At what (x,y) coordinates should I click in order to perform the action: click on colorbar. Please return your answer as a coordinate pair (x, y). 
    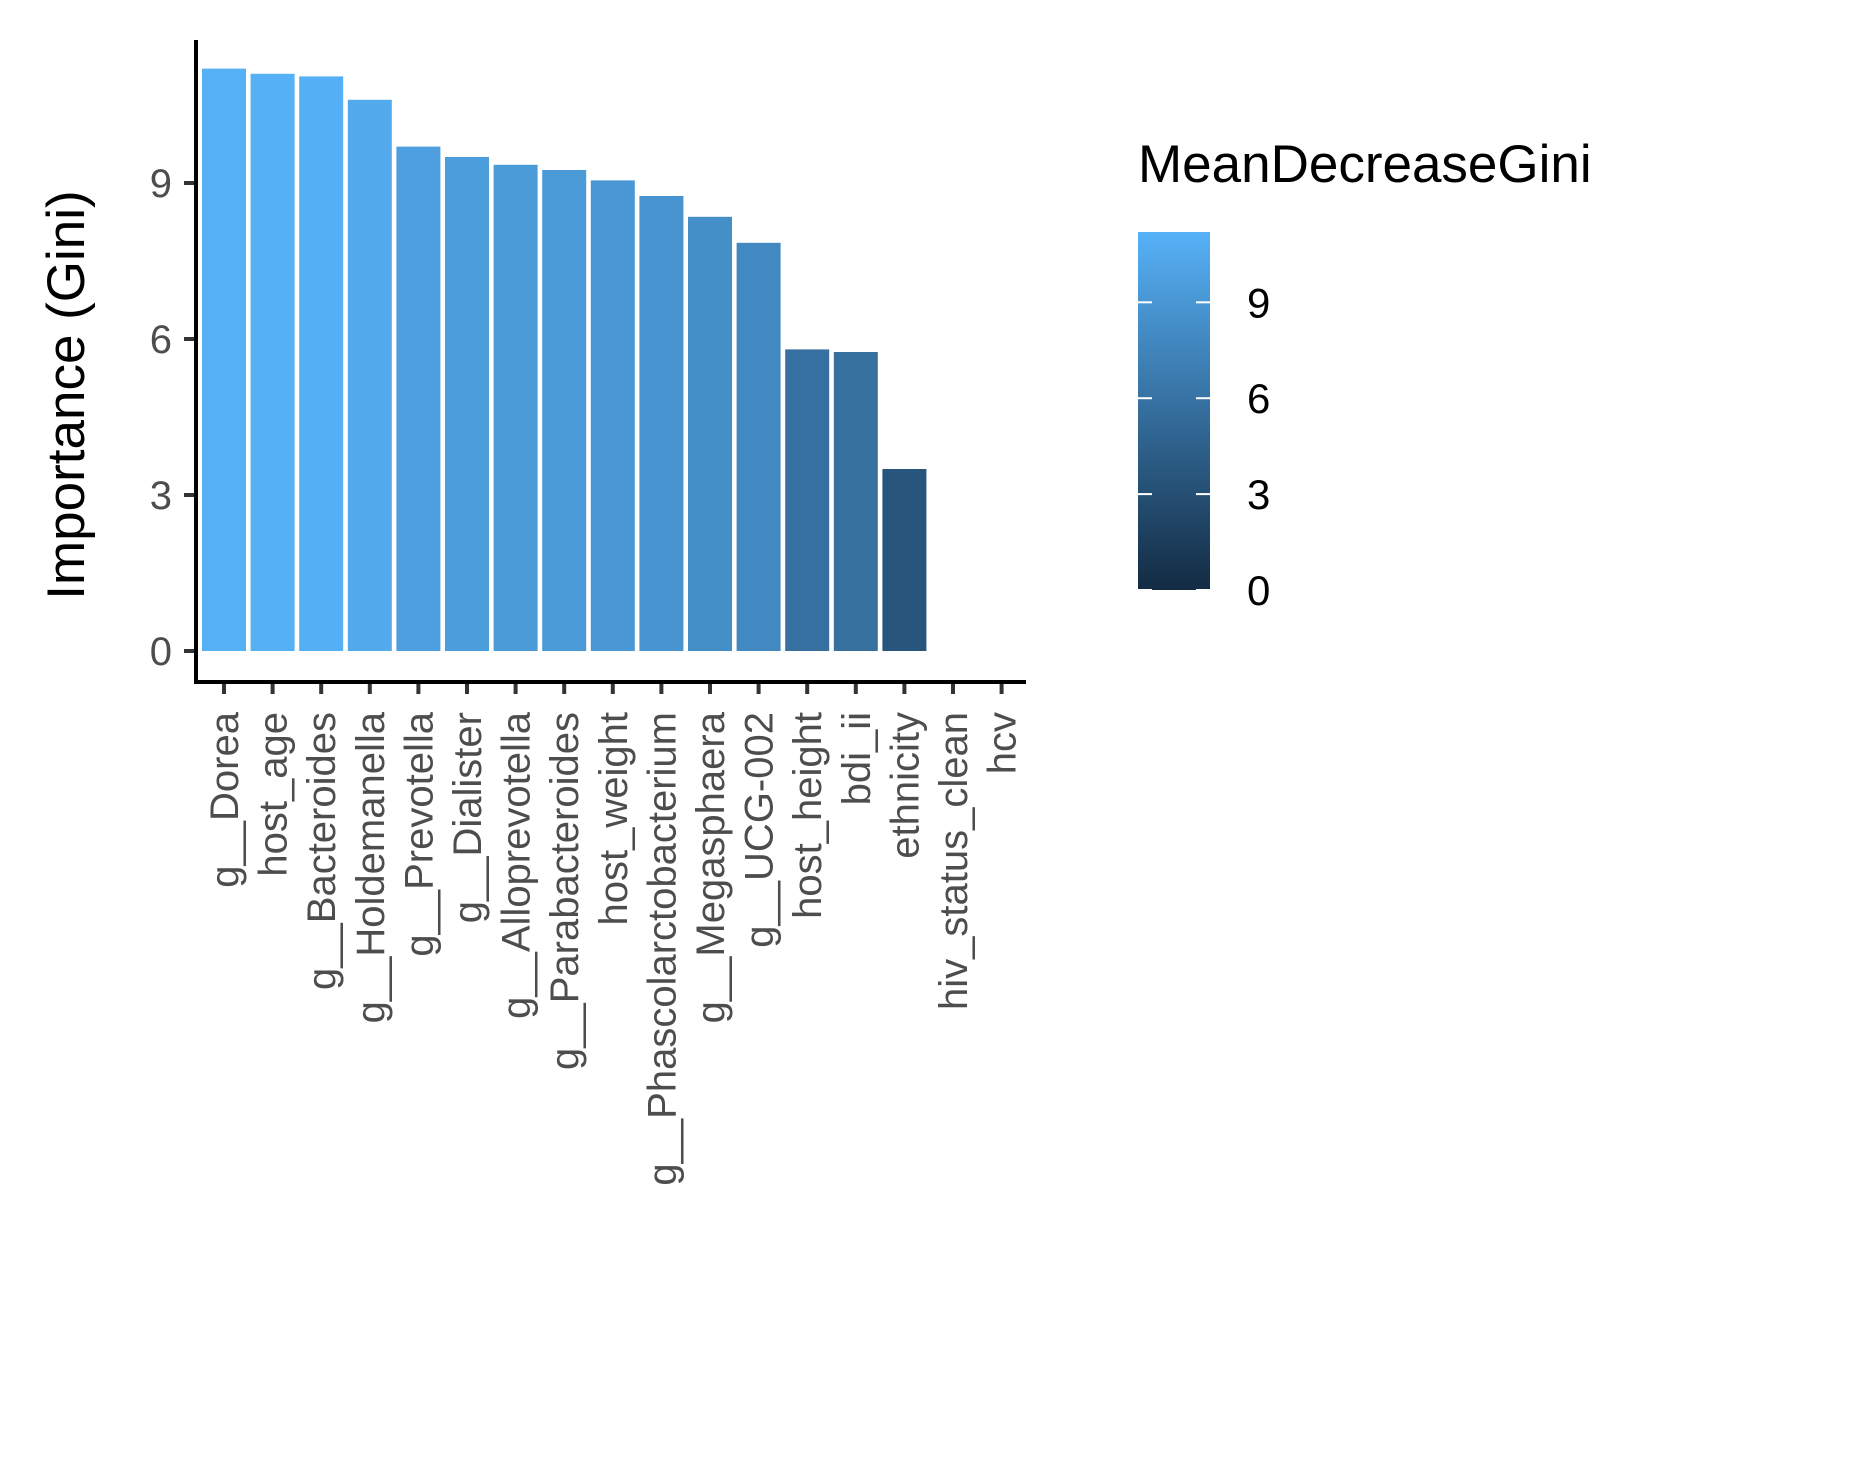
    Looking at the image, I should click on (1174, 411).